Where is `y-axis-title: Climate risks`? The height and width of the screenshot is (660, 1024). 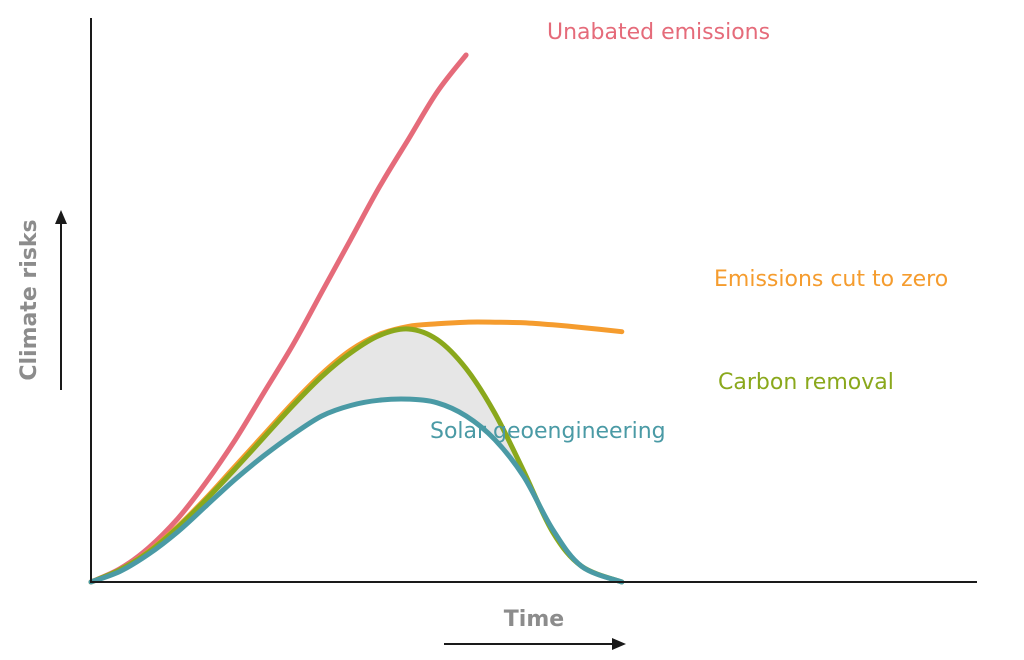
y-axis-title: Climate risks is located at coordinates (29, 299).